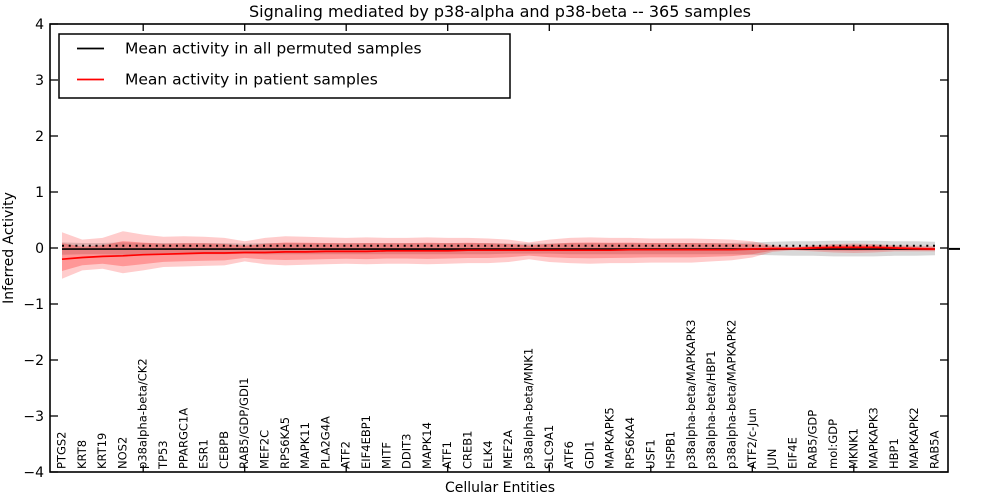 This screenshot has height=500, width=1000. I want to click on x-category-label: RPS6KA4, so click(630, 443).